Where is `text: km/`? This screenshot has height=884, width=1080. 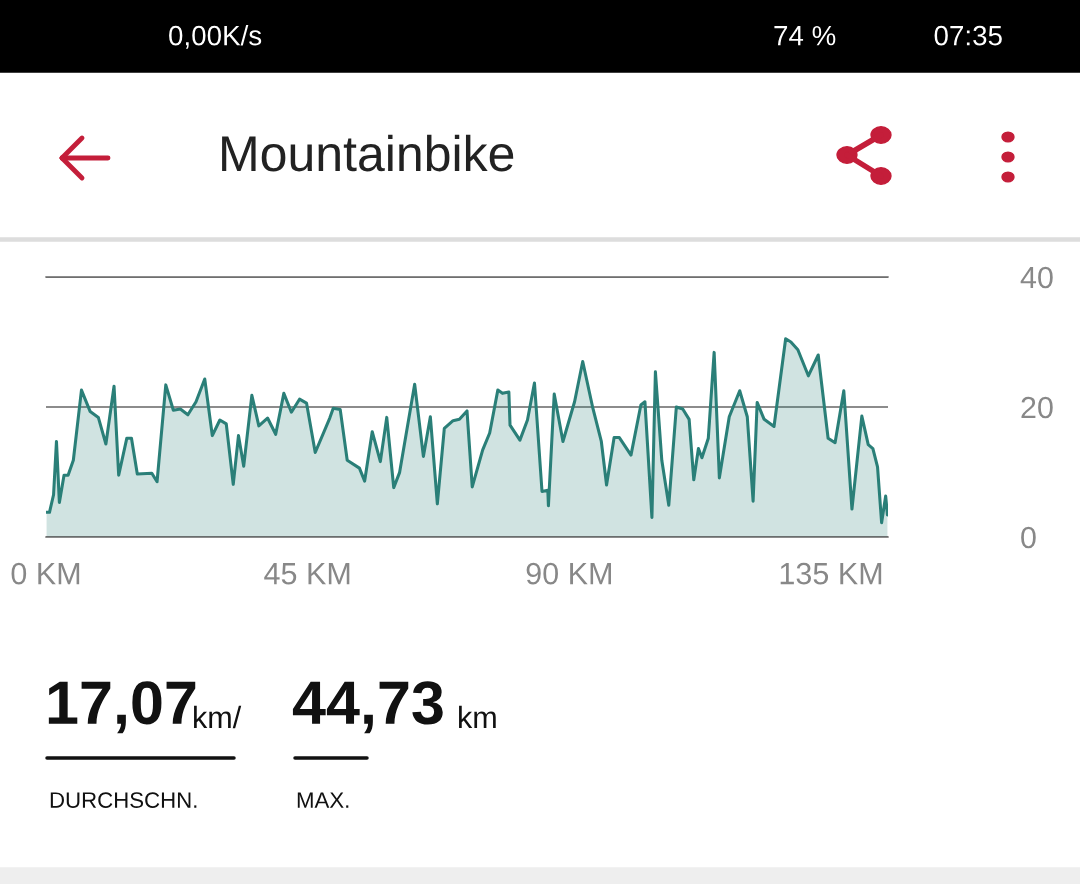 text: km/ is located at coordinates (218, 717).